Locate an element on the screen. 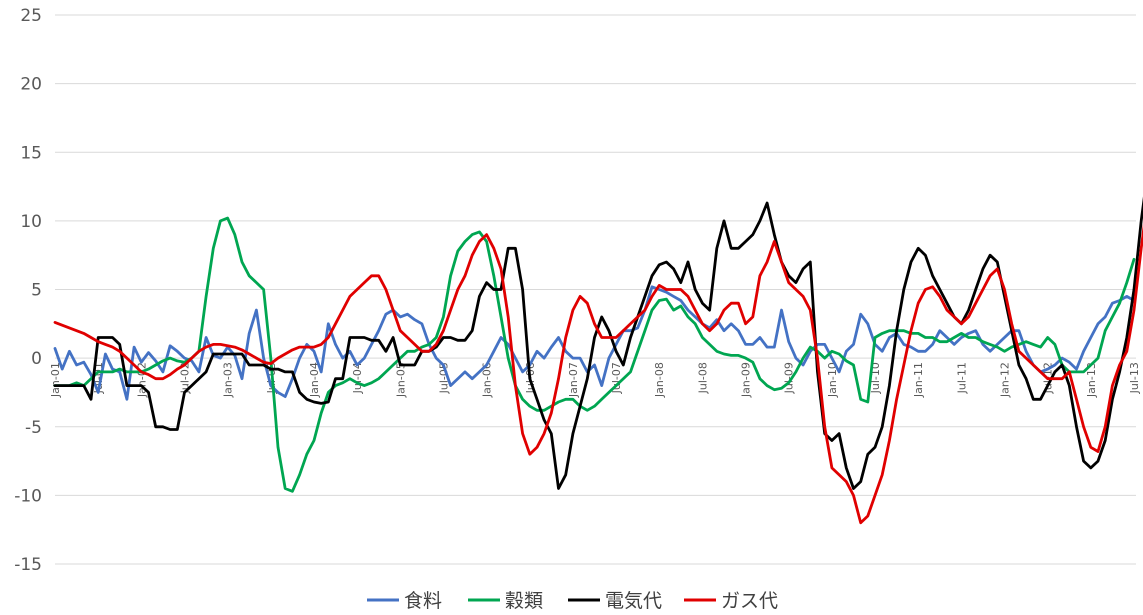  y-tick-label: 5 is located at coordinates (36, 291).